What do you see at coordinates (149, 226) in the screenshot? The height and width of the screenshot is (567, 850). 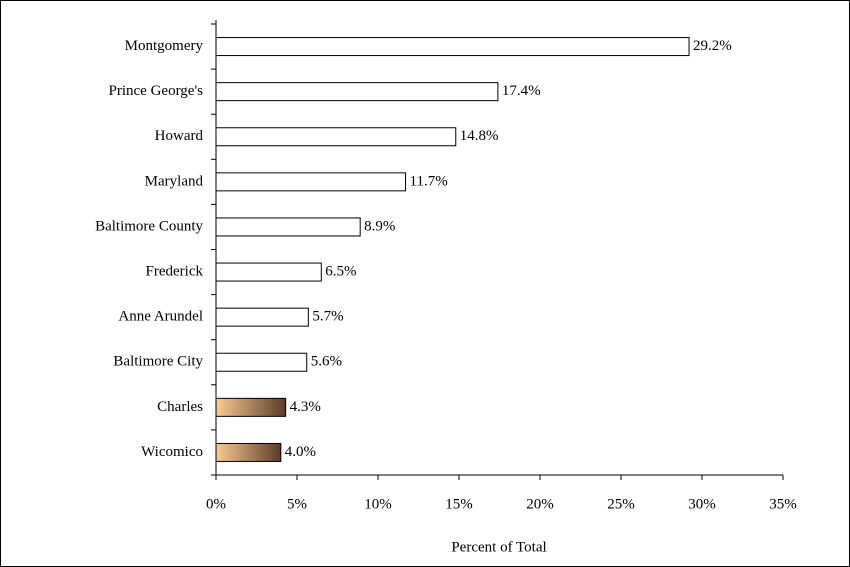 I see `category-label: Baltimore County` at bounding box center [149, 226].